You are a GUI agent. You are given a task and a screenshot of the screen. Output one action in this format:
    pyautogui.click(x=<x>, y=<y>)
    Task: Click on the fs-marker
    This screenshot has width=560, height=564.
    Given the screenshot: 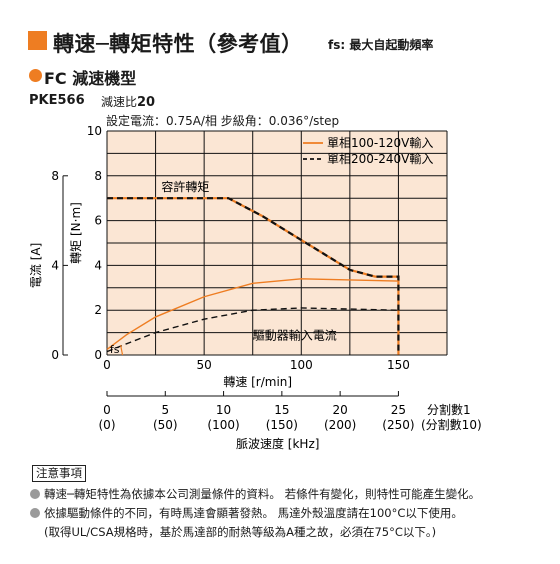 What is the action you would take?
    pyautogui.click(x=122, y=350)
    